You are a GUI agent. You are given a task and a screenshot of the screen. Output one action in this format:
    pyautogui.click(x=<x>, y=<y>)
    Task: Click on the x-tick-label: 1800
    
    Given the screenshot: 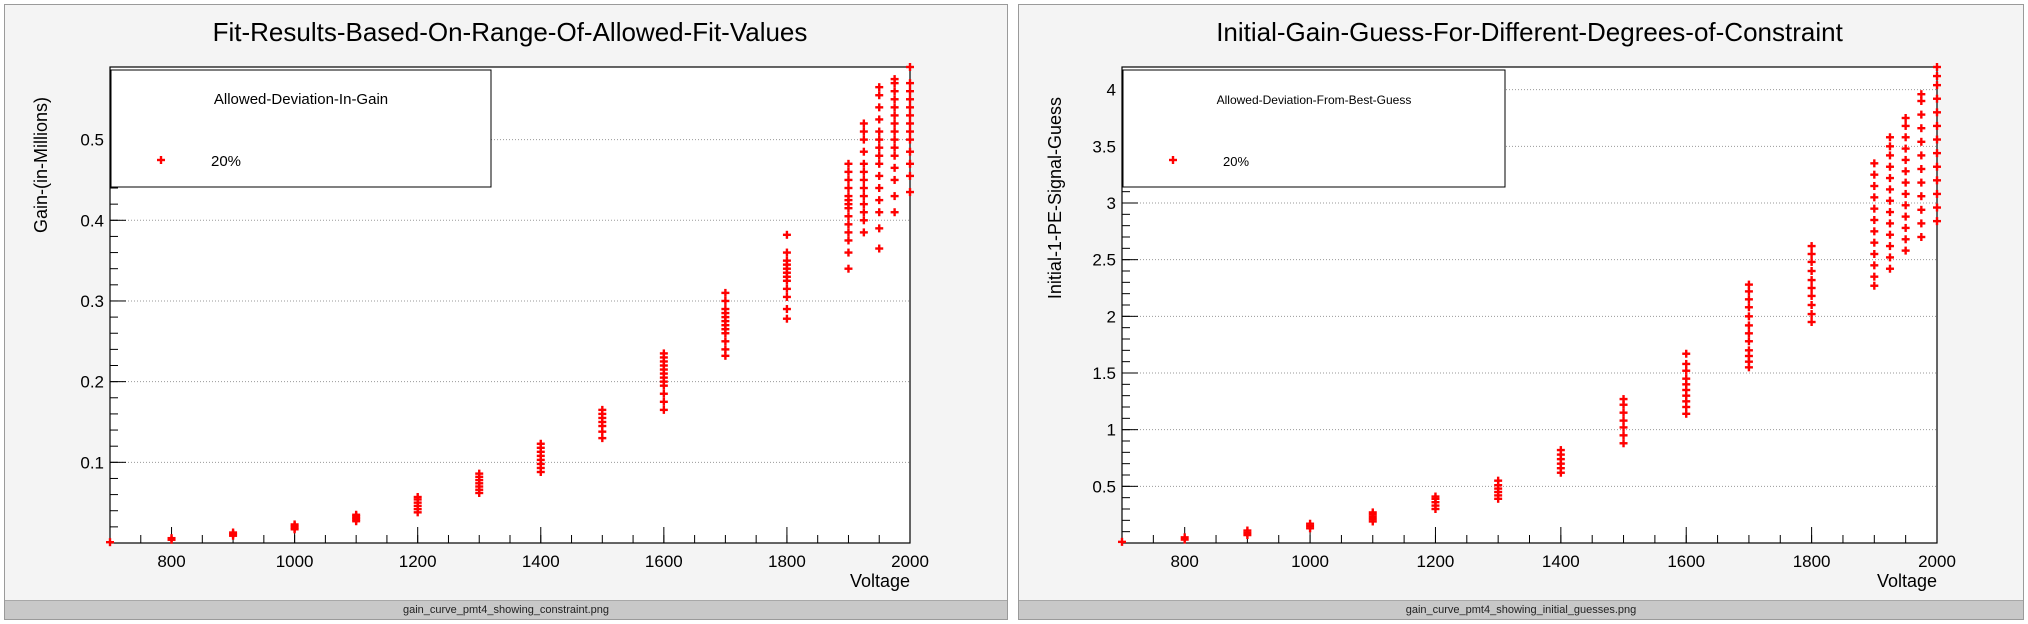 What is the action you would take?
    pyautogui.click(x=1812, y=561)
    